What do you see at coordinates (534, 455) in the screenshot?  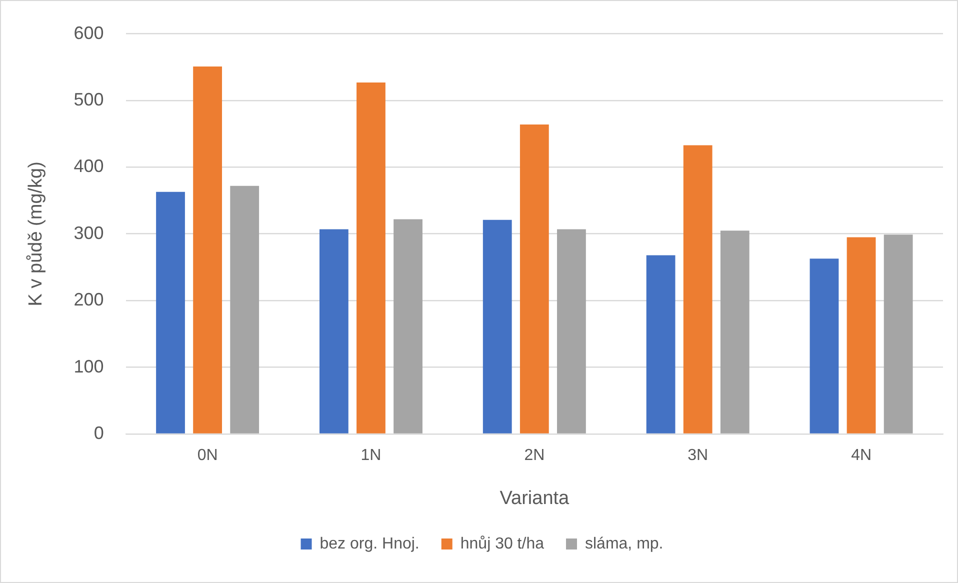 I see `x-tick-label: 2N` at bounding box center [534, 455].